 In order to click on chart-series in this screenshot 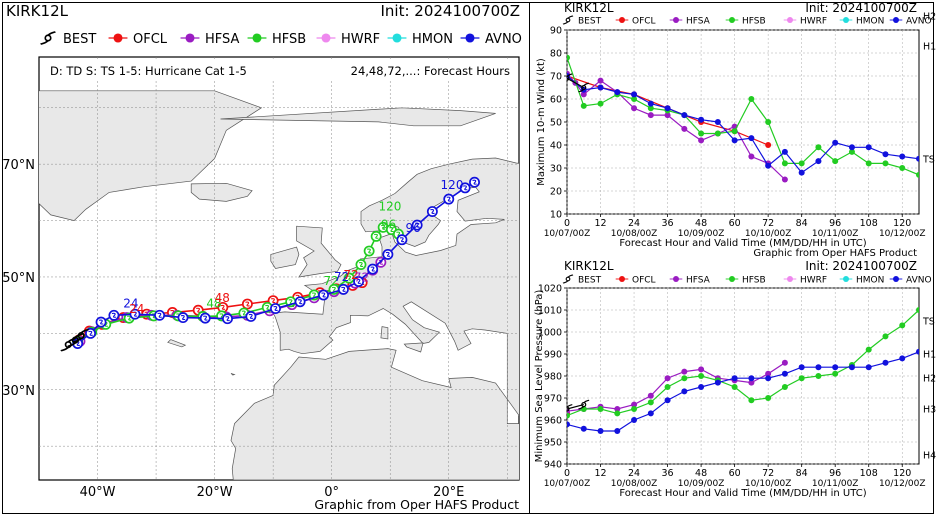, I will do `click(743, 118)`.